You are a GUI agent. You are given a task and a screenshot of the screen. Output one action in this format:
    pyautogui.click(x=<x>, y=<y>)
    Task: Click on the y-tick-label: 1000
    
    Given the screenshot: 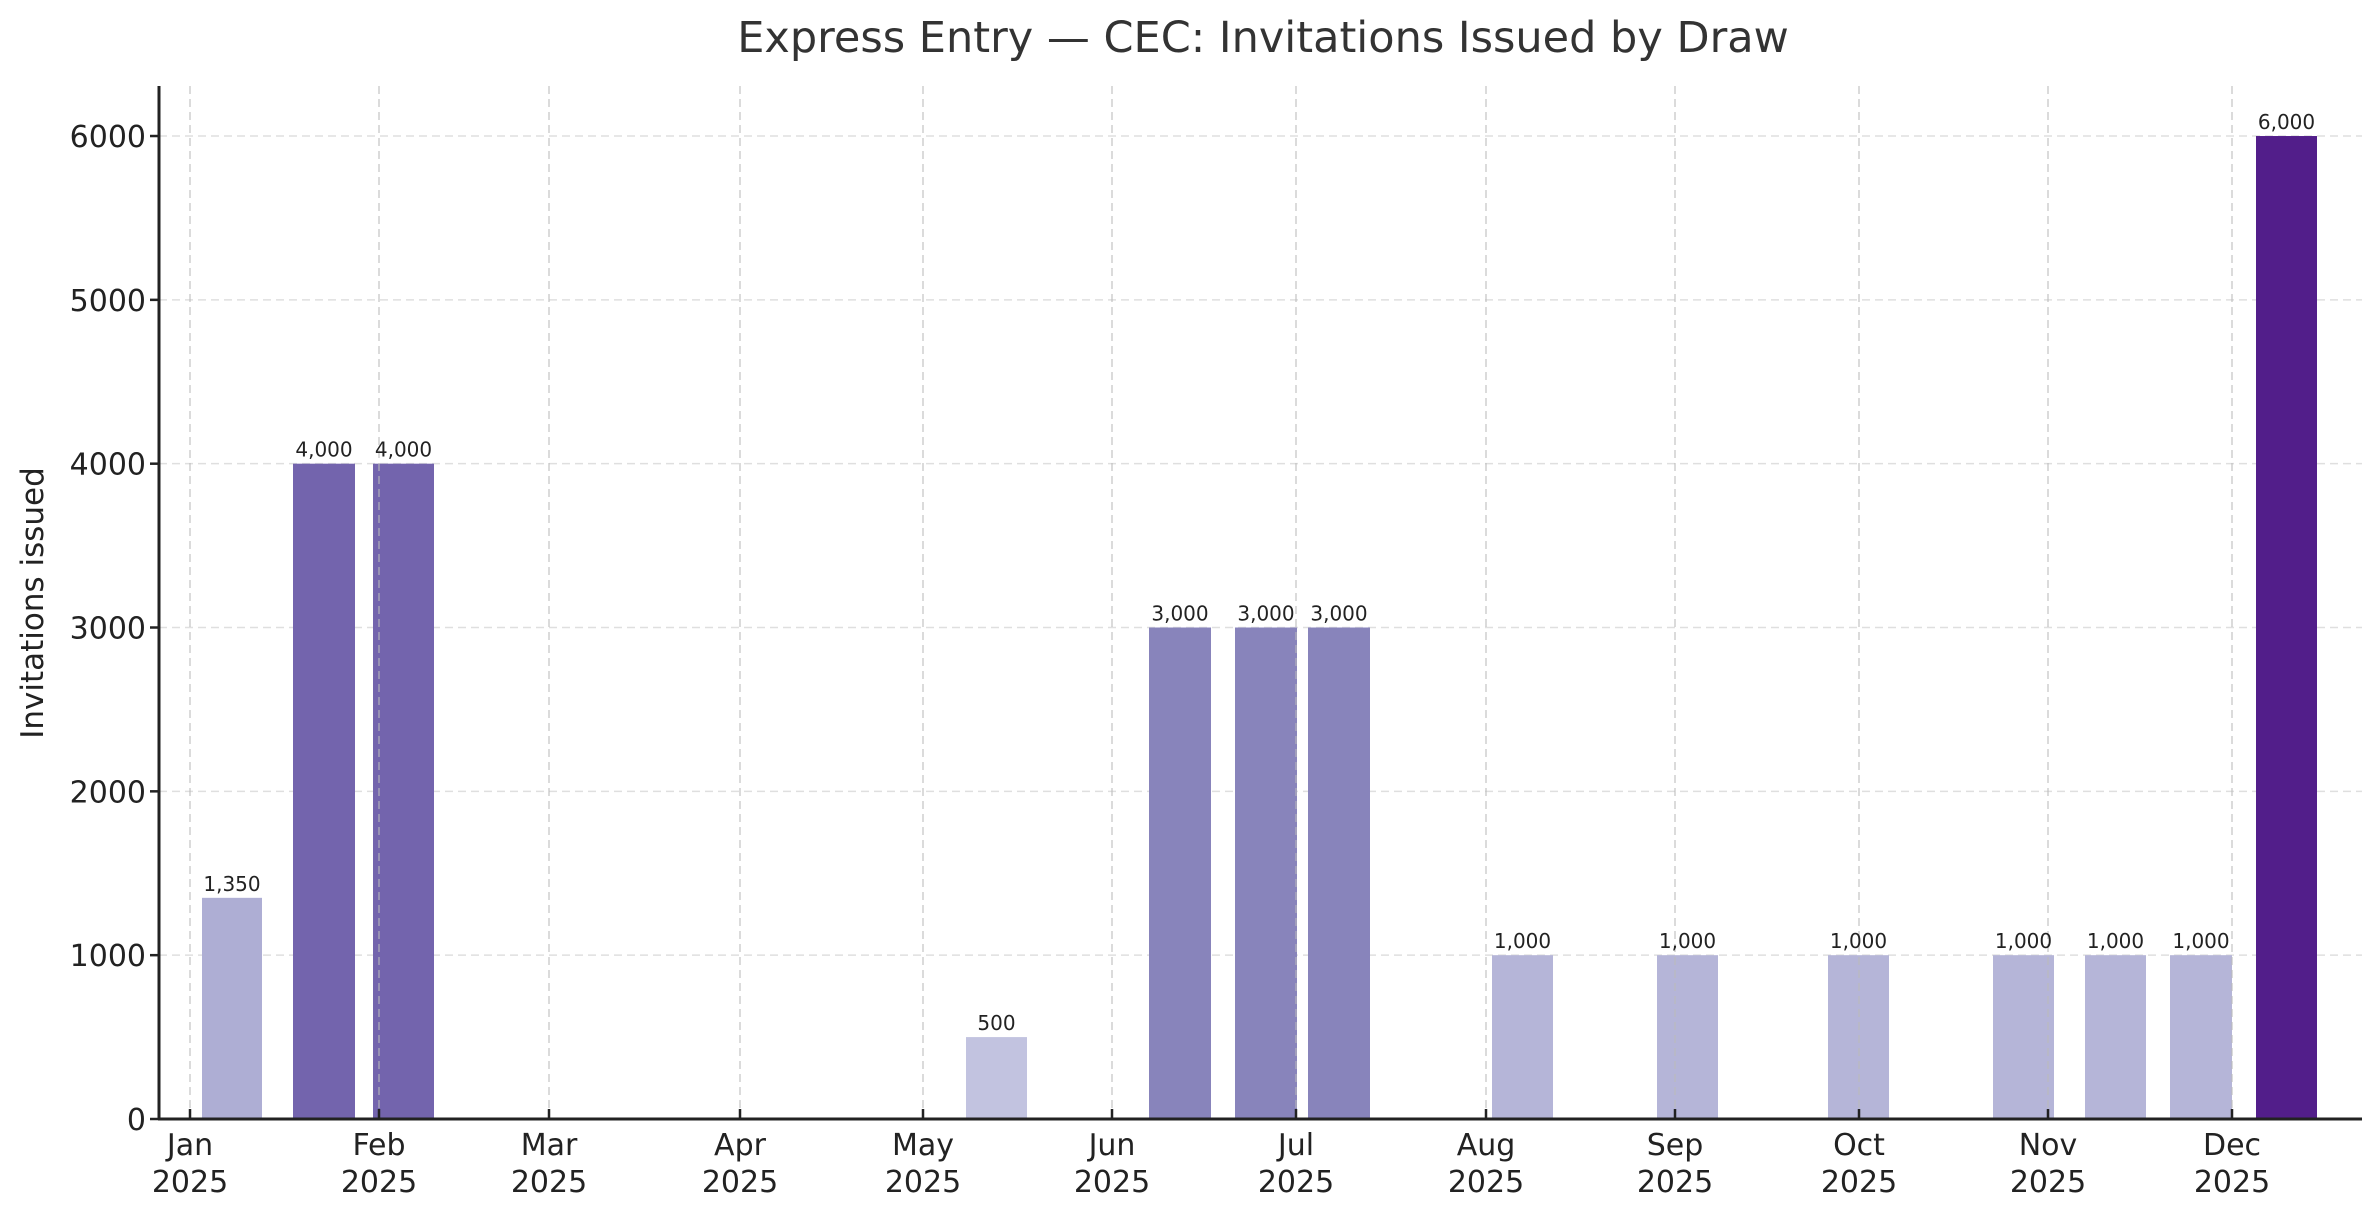 What is the action you would take?
    pyautogui.click(x=108, y=956)
    